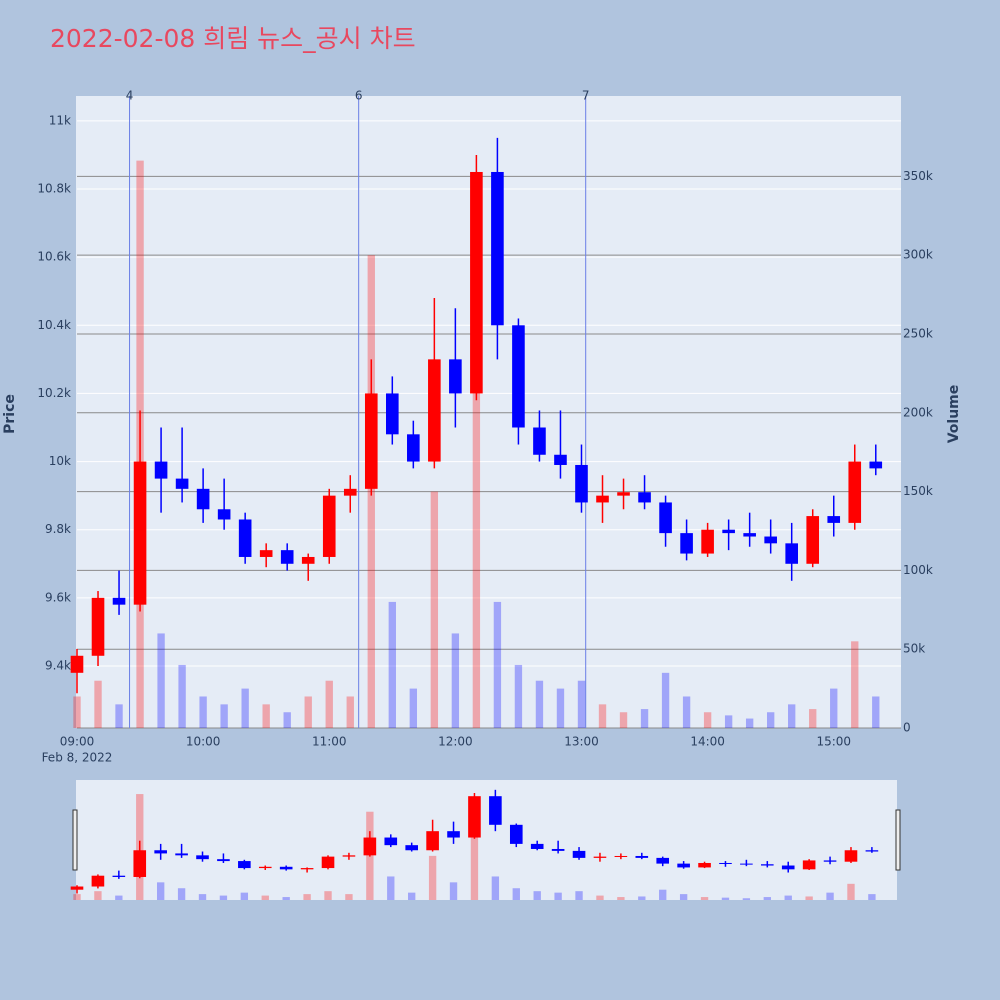  I want to click on y-tick-label: 10.2k, so click(54, 393).